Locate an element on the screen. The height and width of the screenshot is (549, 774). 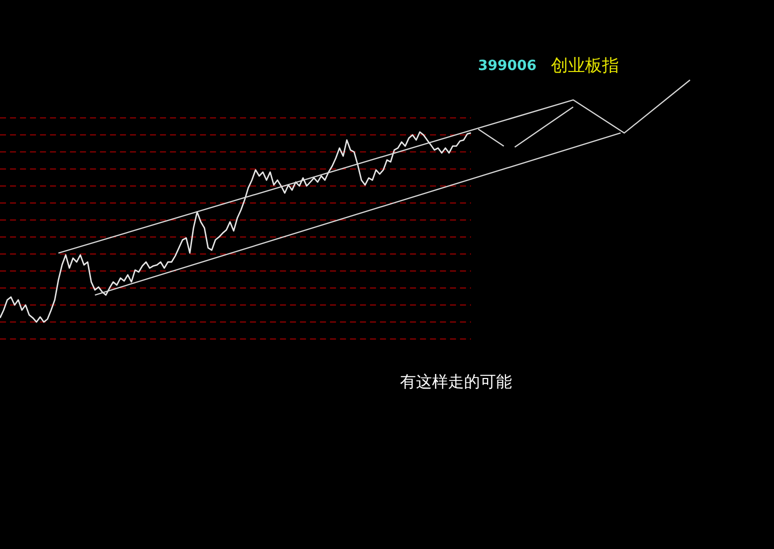
annotation: 有这样走的可能 is located at coordinates (456, 381).